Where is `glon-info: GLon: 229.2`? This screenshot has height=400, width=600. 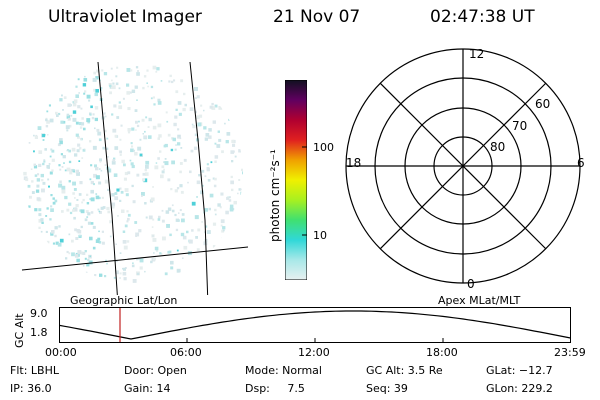 glon-info: GLon: 229.2 is located at coordinates (519, 388).